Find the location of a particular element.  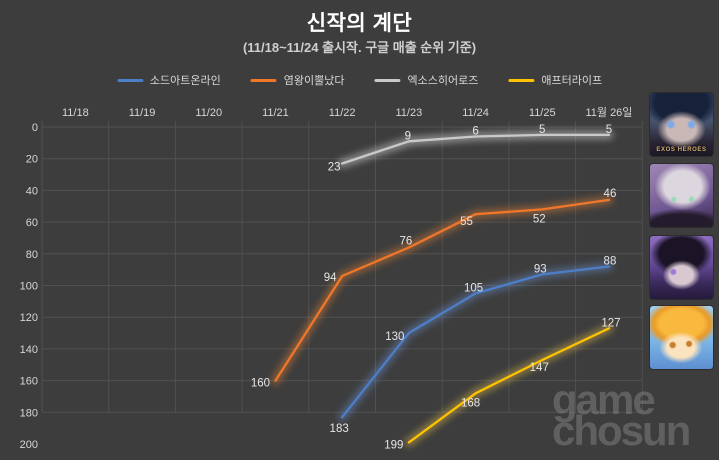

legend-label: 소드아트온라인 is located at coordinates (185, 81).